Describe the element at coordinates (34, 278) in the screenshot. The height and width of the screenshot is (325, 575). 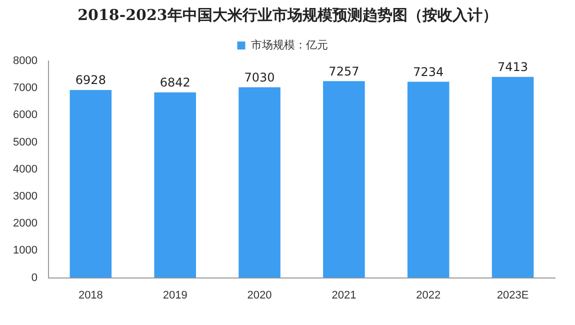
I see `y-tick-label: 0` at that location.